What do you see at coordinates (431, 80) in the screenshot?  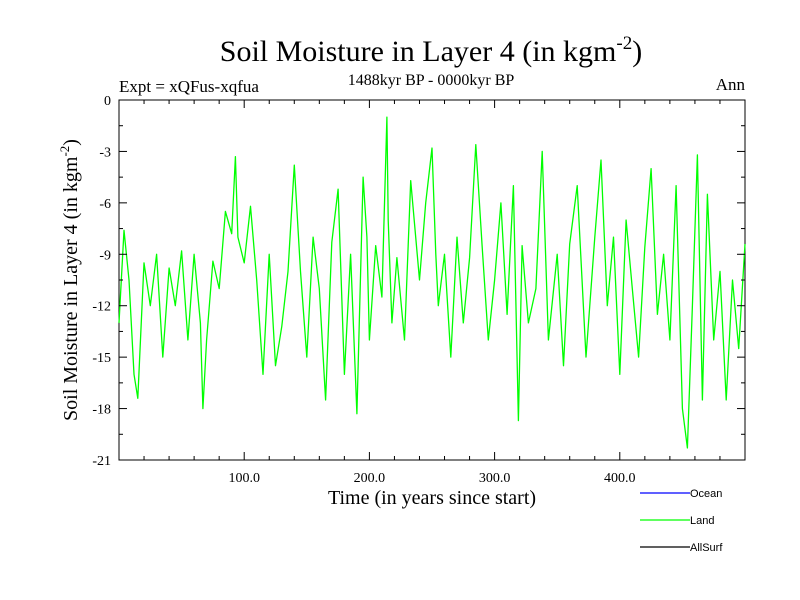 I see `chart-subtitle: 1488kyr BP - 0000kyr BP` at bounding box center [431, 80].